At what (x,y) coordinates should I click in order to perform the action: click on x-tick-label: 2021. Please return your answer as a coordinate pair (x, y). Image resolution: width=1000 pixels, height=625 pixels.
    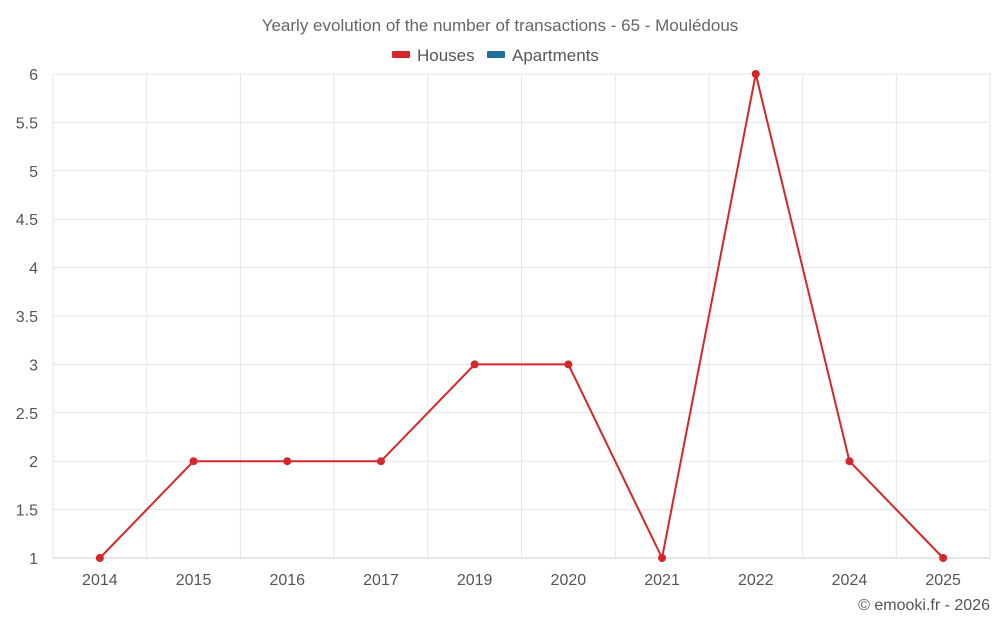
    Looking at the image, I should click on (662, 580).